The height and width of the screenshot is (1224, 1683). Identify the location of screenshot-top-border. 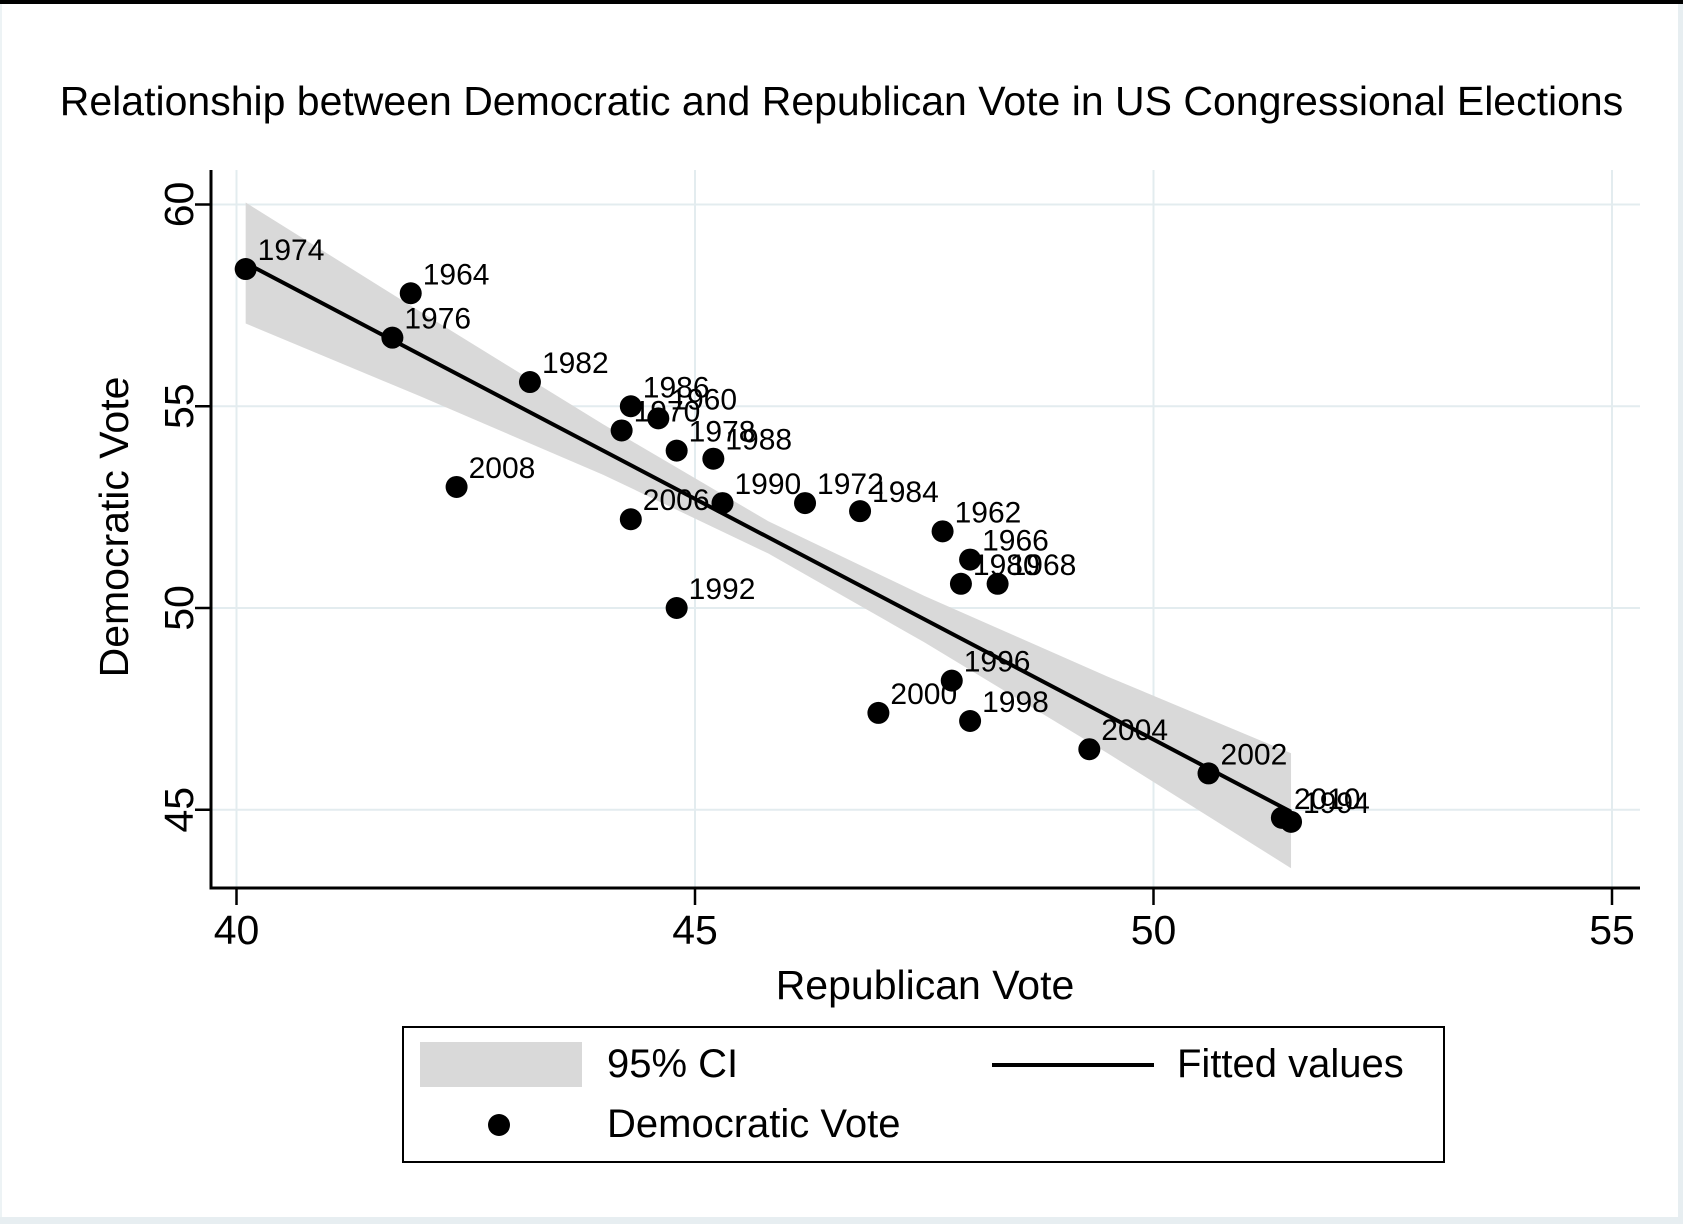
(841, 2).